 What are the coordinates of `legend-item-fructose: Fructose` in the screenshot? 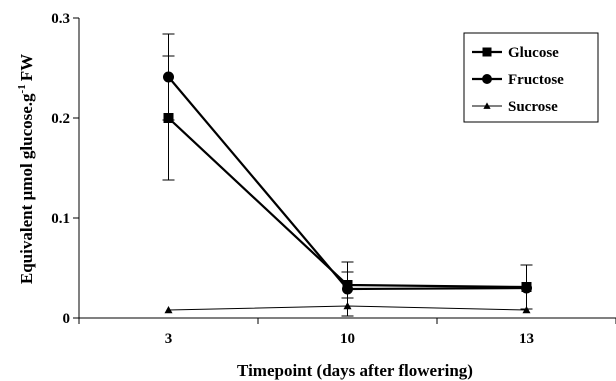 It's located at (518, 80).